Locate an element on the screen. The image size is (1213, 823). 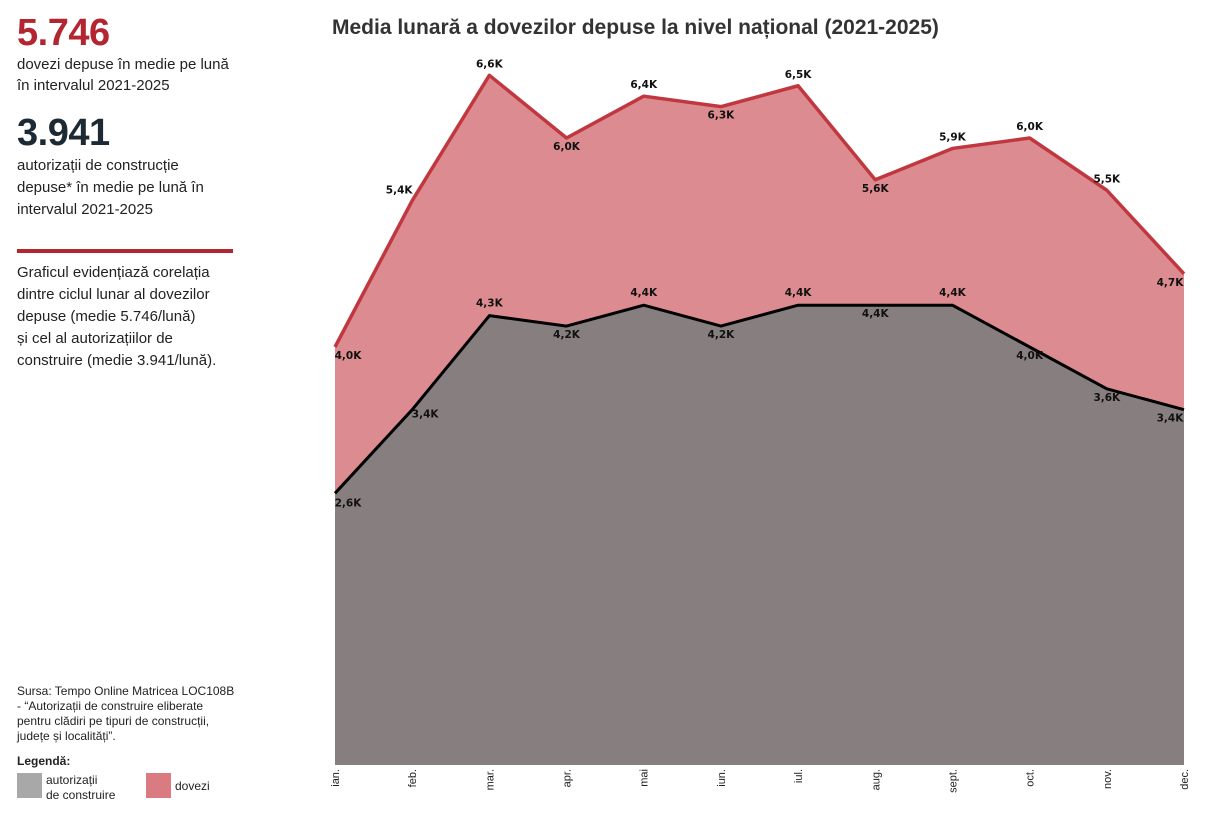
x-tick-label: mai is located at coordinates (645, 778).